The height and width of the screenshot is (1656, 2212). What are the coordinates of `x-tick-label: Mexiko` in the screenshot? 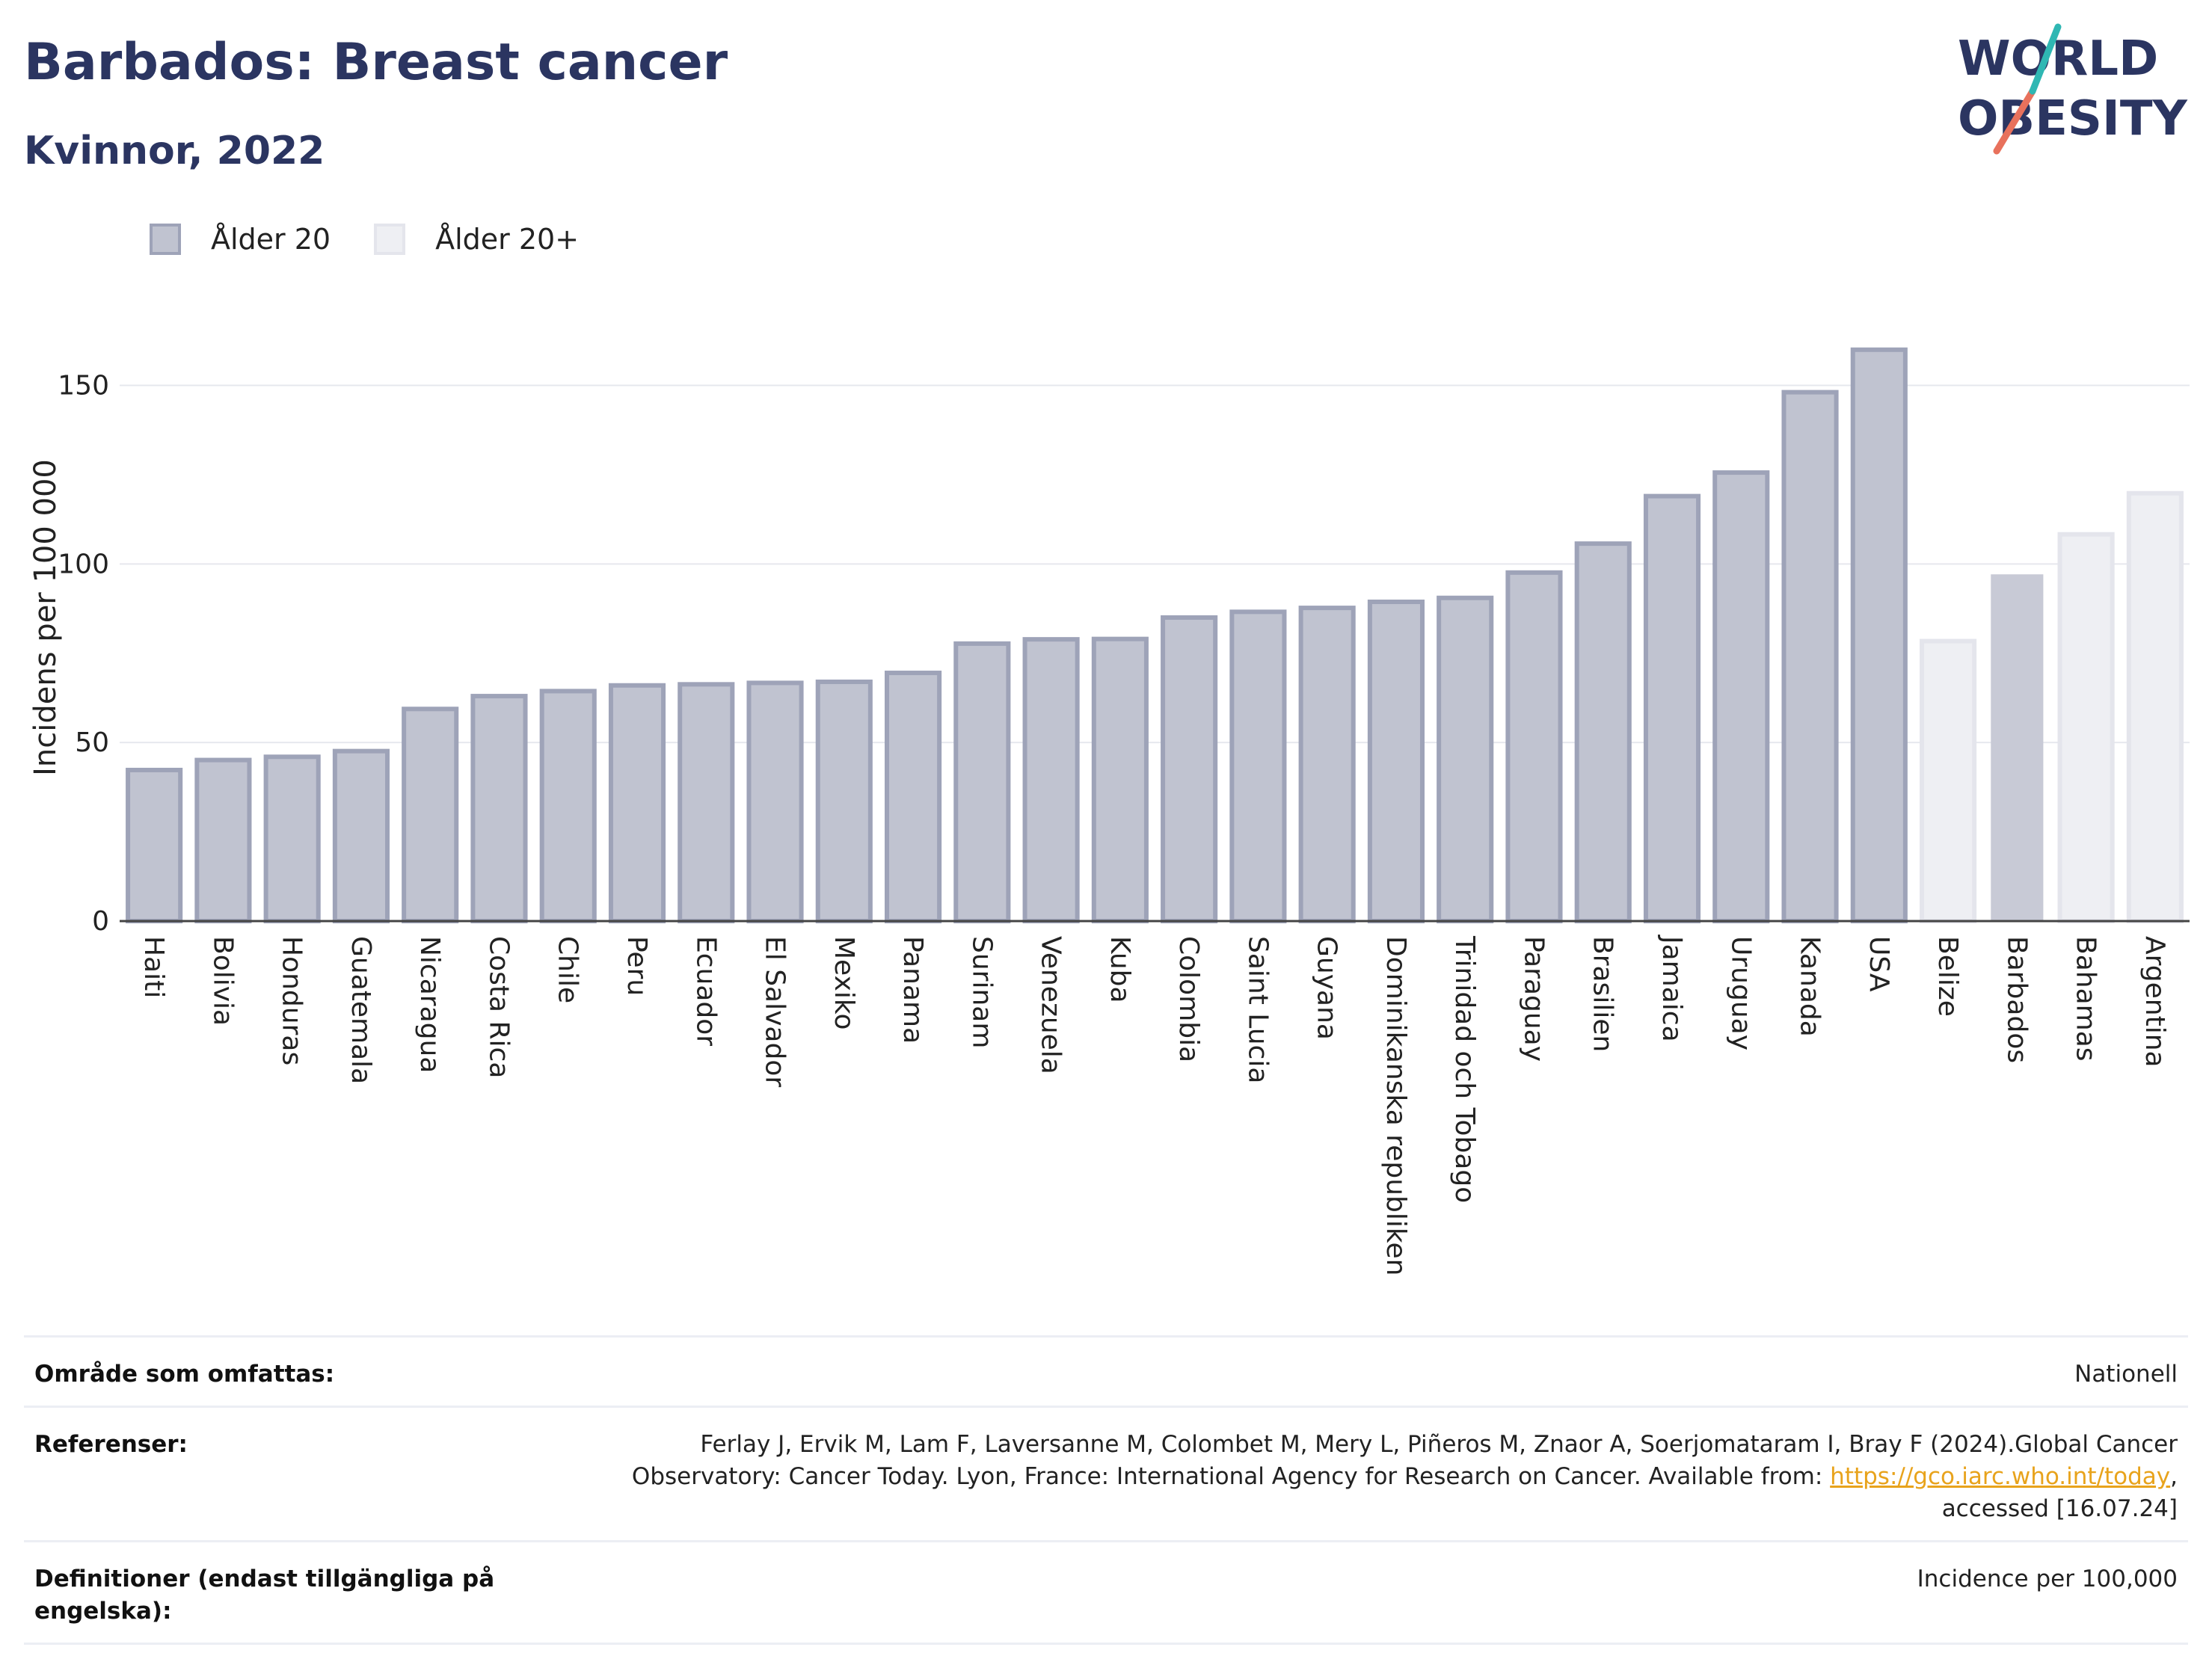 It's located at (844, 982).